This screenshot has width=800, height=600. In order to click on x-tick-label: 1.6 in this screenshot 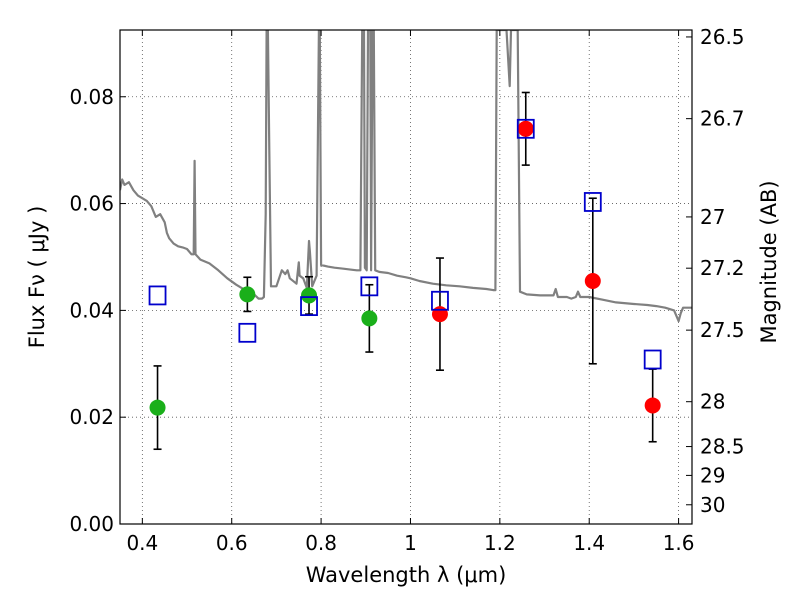, I will do `click(679, 543)`.